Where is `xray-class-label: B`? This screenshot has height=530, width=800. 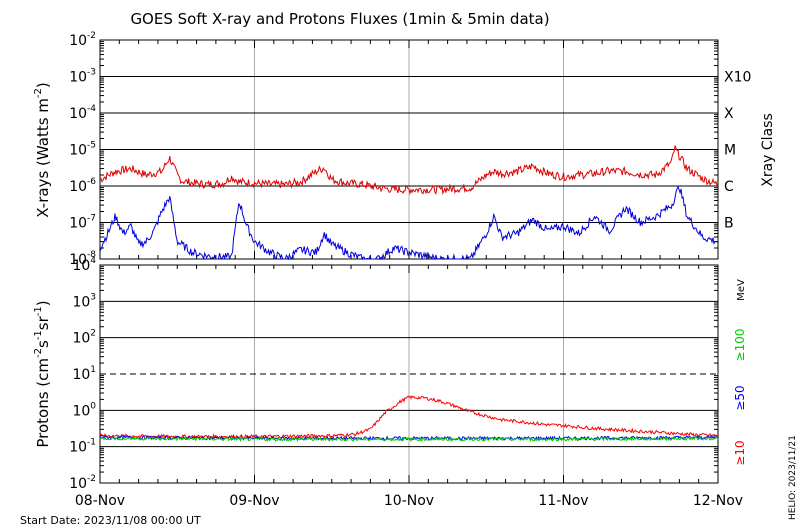
xray-class-label: B is located at coordinates (729, 224).